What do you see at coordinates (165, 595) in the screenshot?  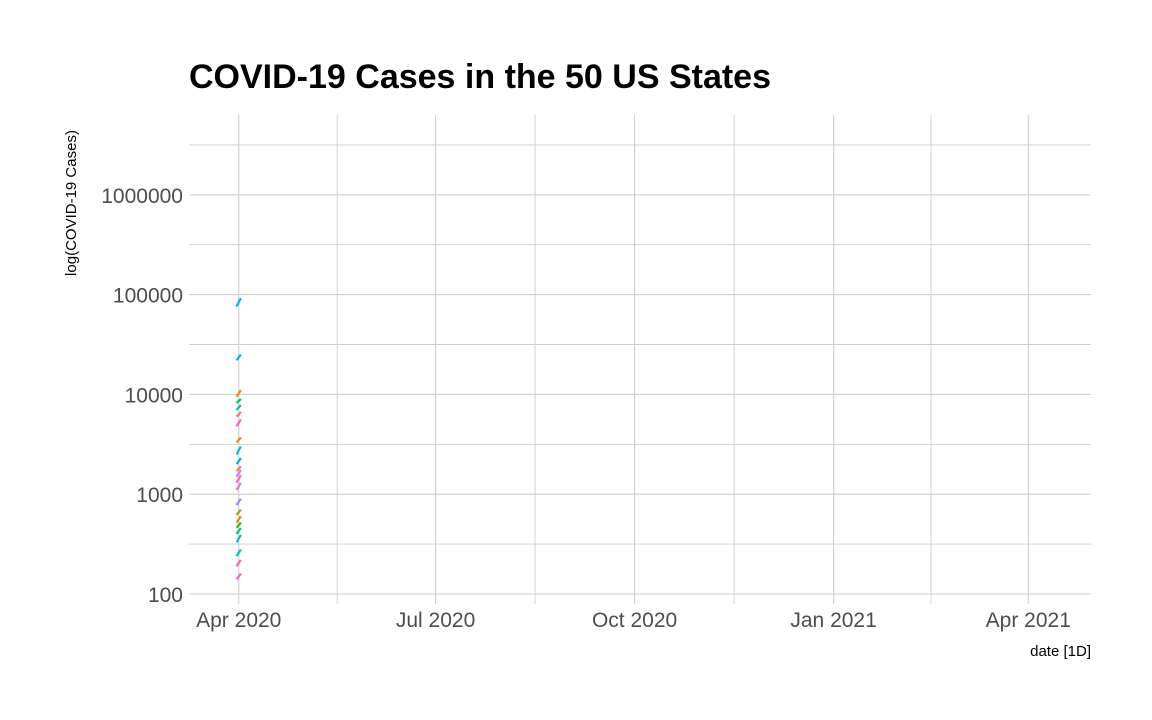 I see `y-tick-label: 100` at bounding box center [165, 595].